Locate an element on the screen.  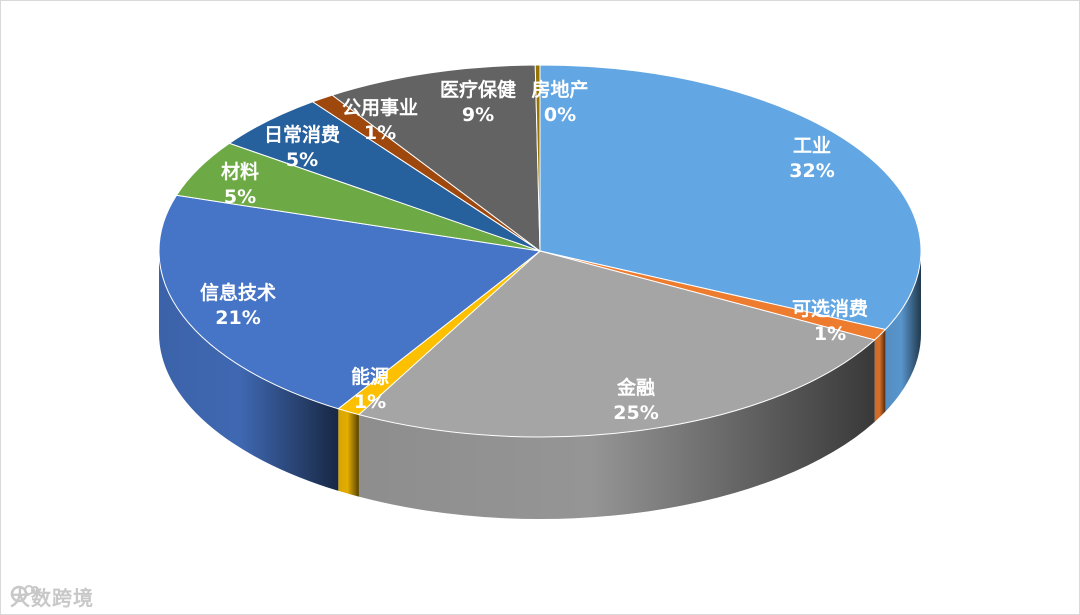
pie-label-1: 可选消费 1% is located at coordinates (830, 321).